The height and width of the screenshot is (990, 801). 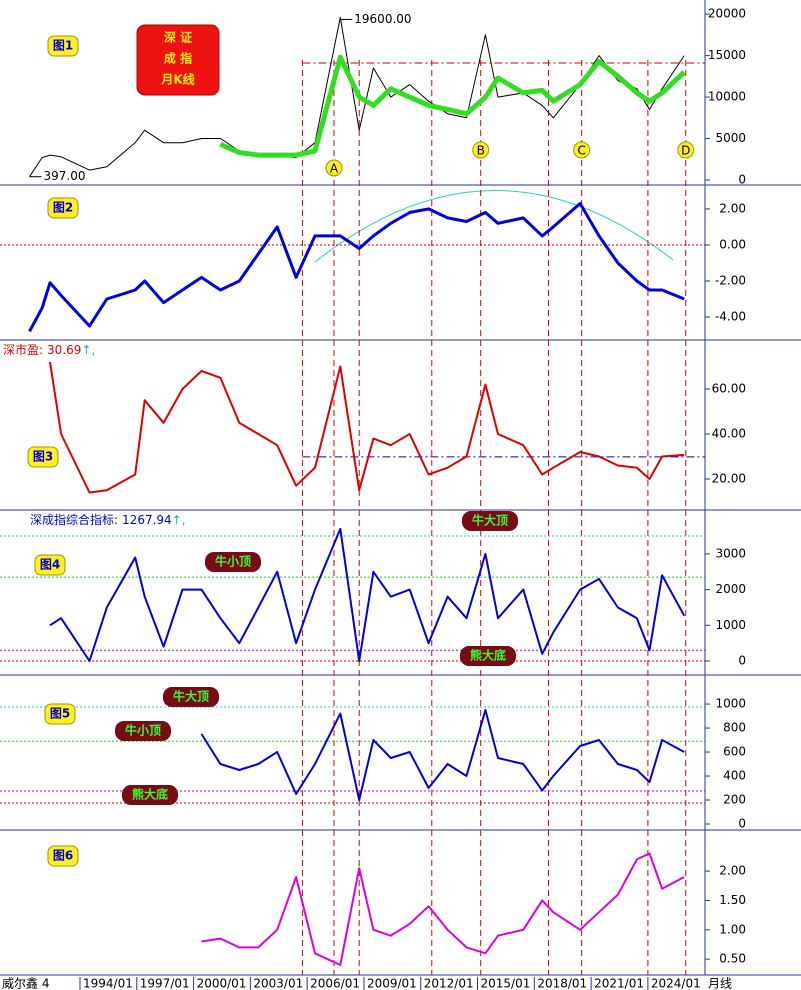 What do you see at coordinates (335, 983) in the screenshot?
I see `x-tick-label: 2006/01` at bounding box center [335, 983].